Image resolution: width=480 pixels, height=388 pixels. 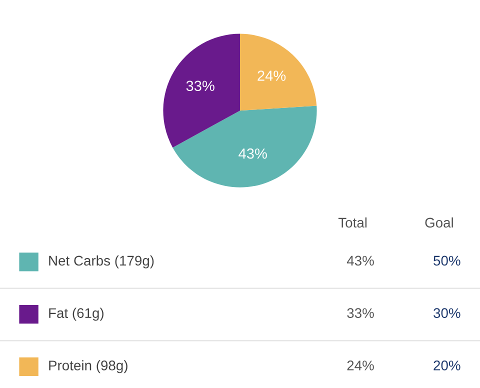 What do you see at coordinates (447, 261) in the screenshot?
I see `text: 50%` at bounding box center [447, 261].